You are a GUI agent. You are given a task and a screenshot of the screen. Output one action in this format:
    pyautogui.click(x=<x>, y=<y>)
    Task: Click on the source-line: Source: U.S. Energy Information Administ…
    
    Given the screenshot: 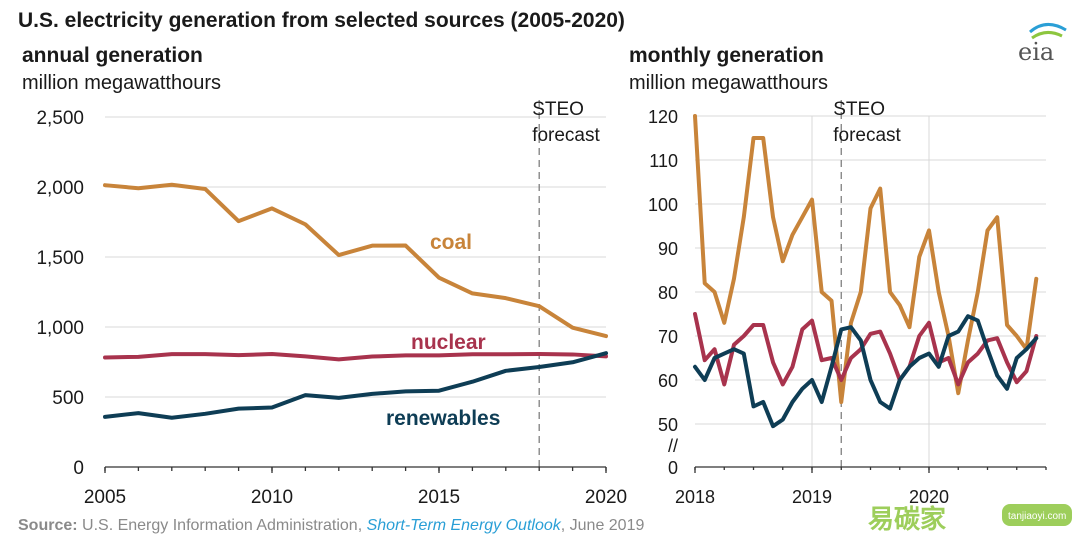 What is the action you would take?
    pyautogui.click(x=331, y=525)
    